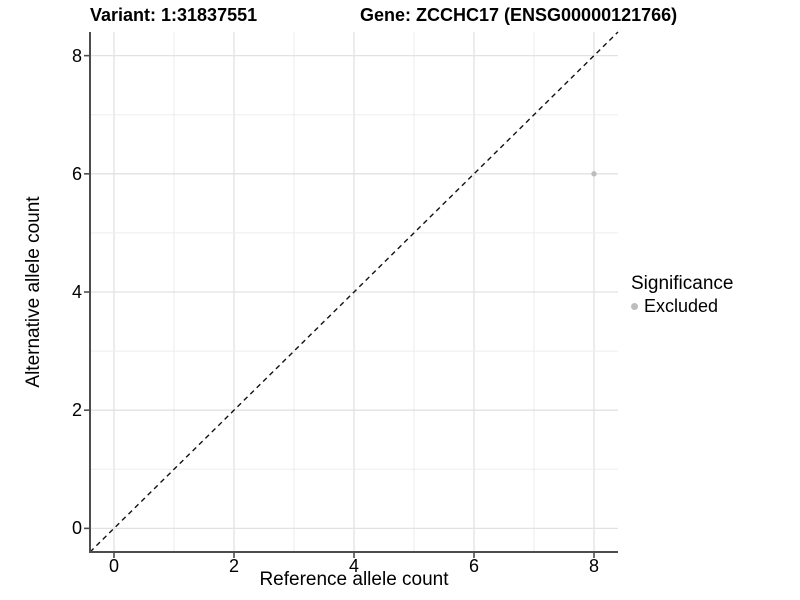 This screenshot has height=600, width=800. I want to click on legend-item-excluded: Excluded, so click(682, 306).